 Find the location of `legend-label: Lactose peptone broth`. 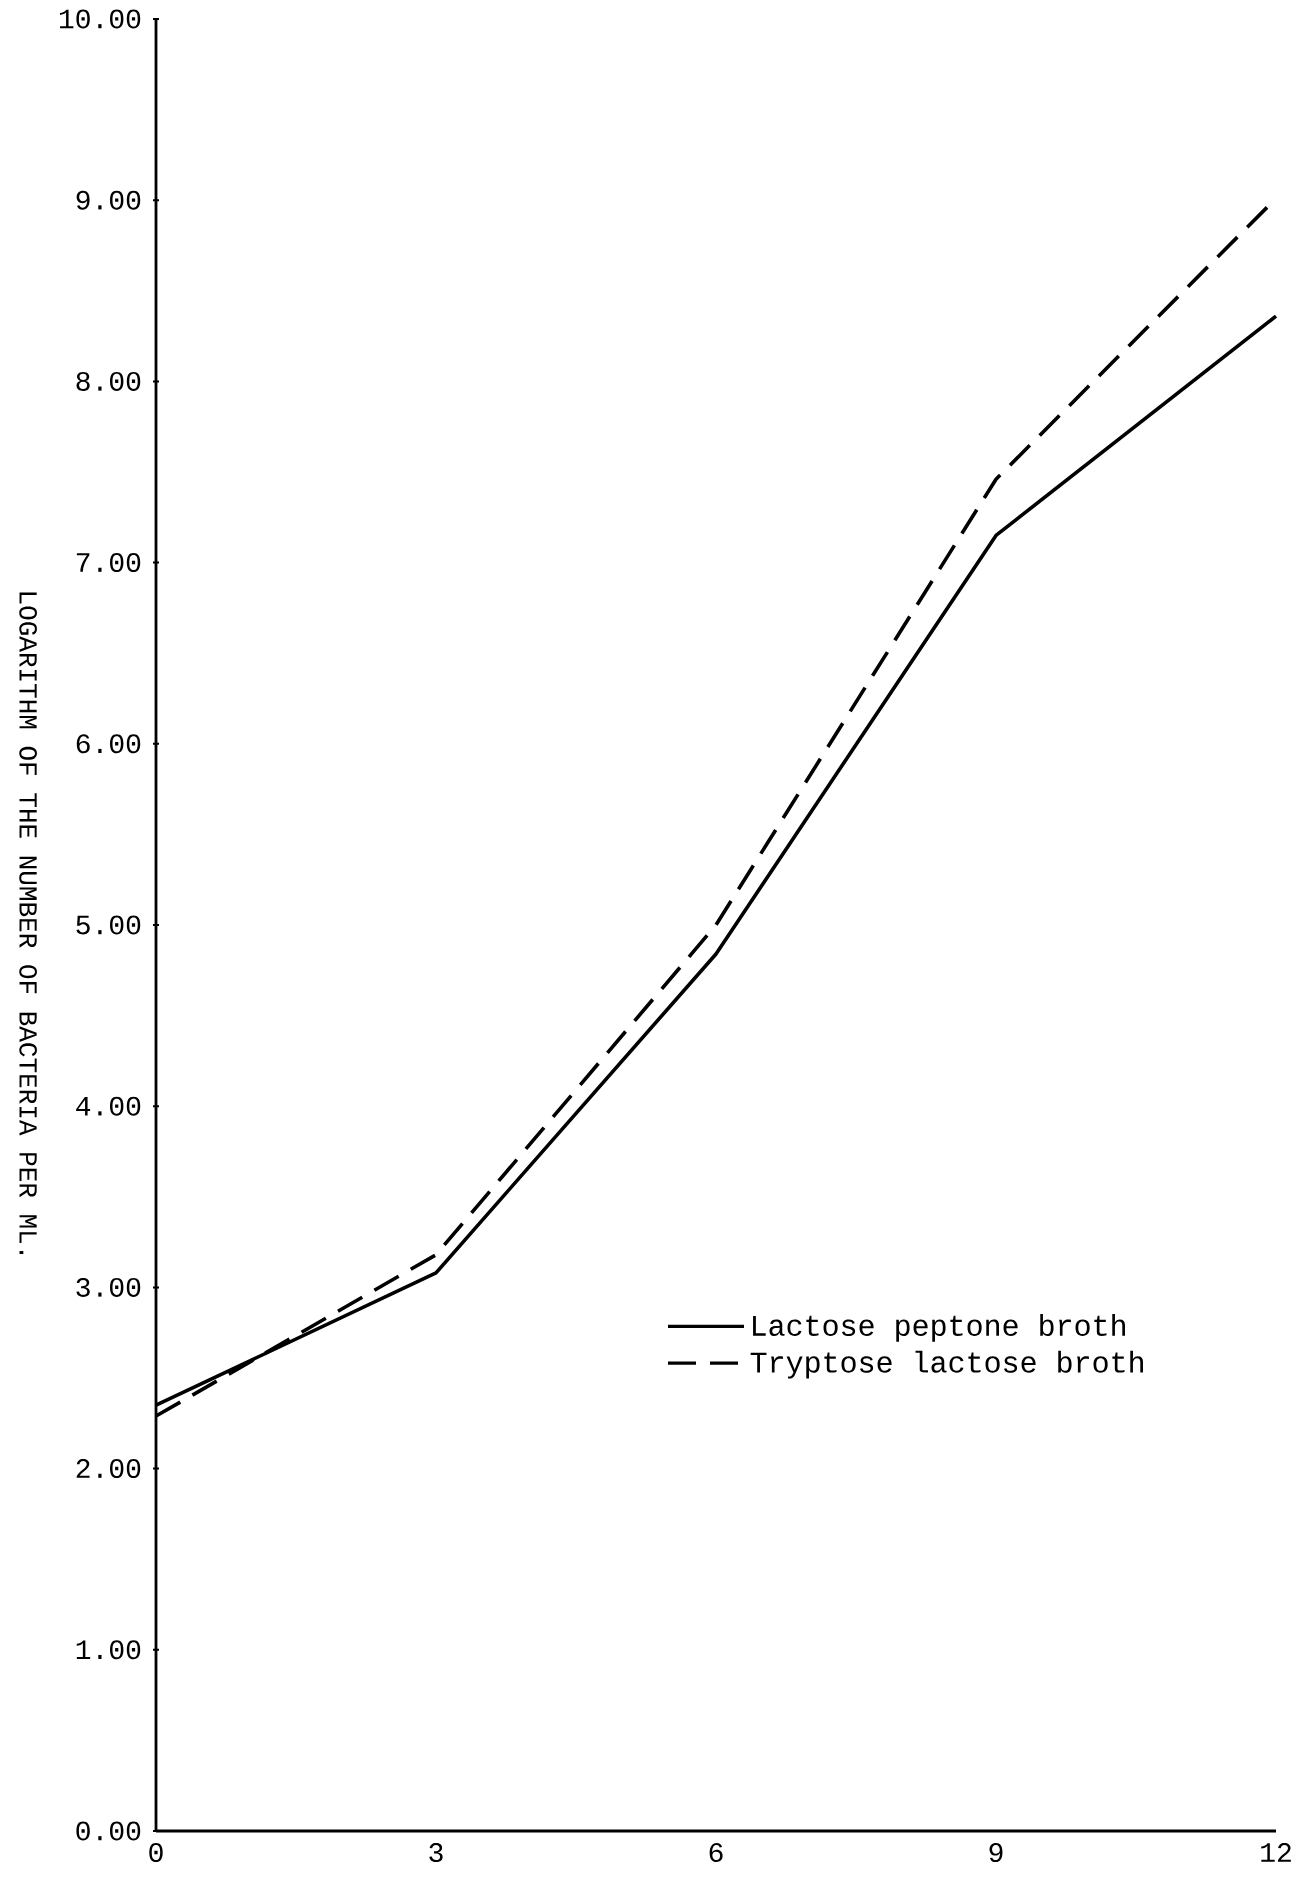

legend-label: Lactose peptone broth is located at coordinates (939, 1327).